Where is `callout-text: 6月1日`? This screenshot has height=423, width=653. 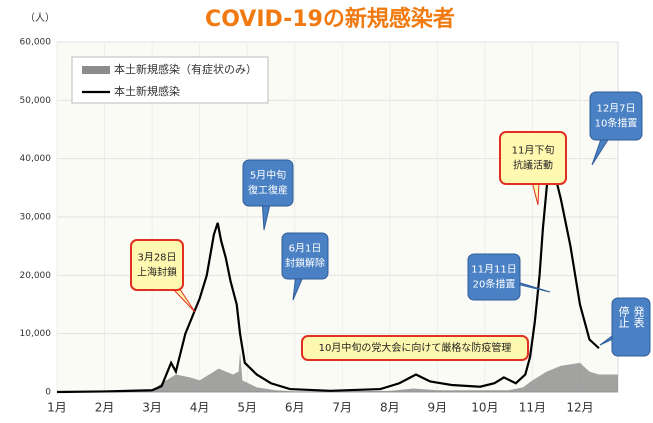 callout-text: 6月1日 is located at coordinates (305, 249).